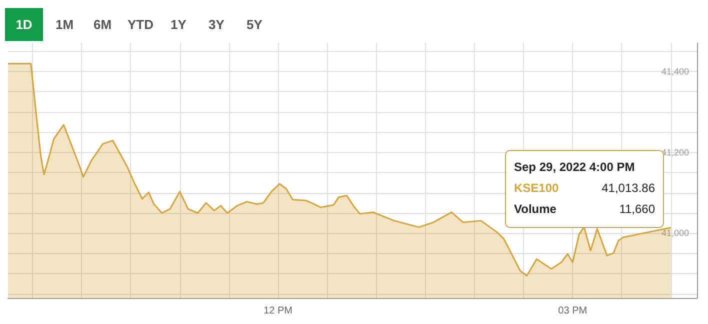  I want to click on x-tick-label: 12 PM, so click(278, 311).